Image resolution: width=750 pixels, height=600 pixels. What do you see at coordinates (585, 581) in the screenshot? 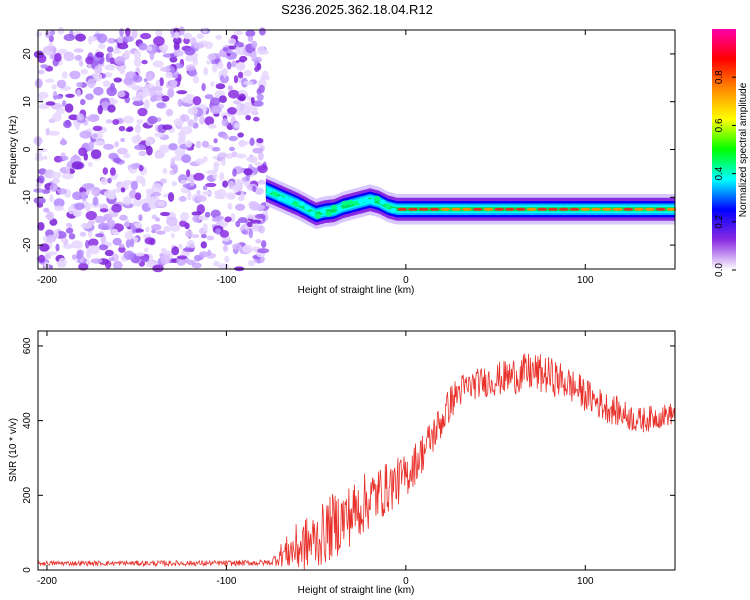
I see `x-tick-label: 100` at bounding box center [585, 581].